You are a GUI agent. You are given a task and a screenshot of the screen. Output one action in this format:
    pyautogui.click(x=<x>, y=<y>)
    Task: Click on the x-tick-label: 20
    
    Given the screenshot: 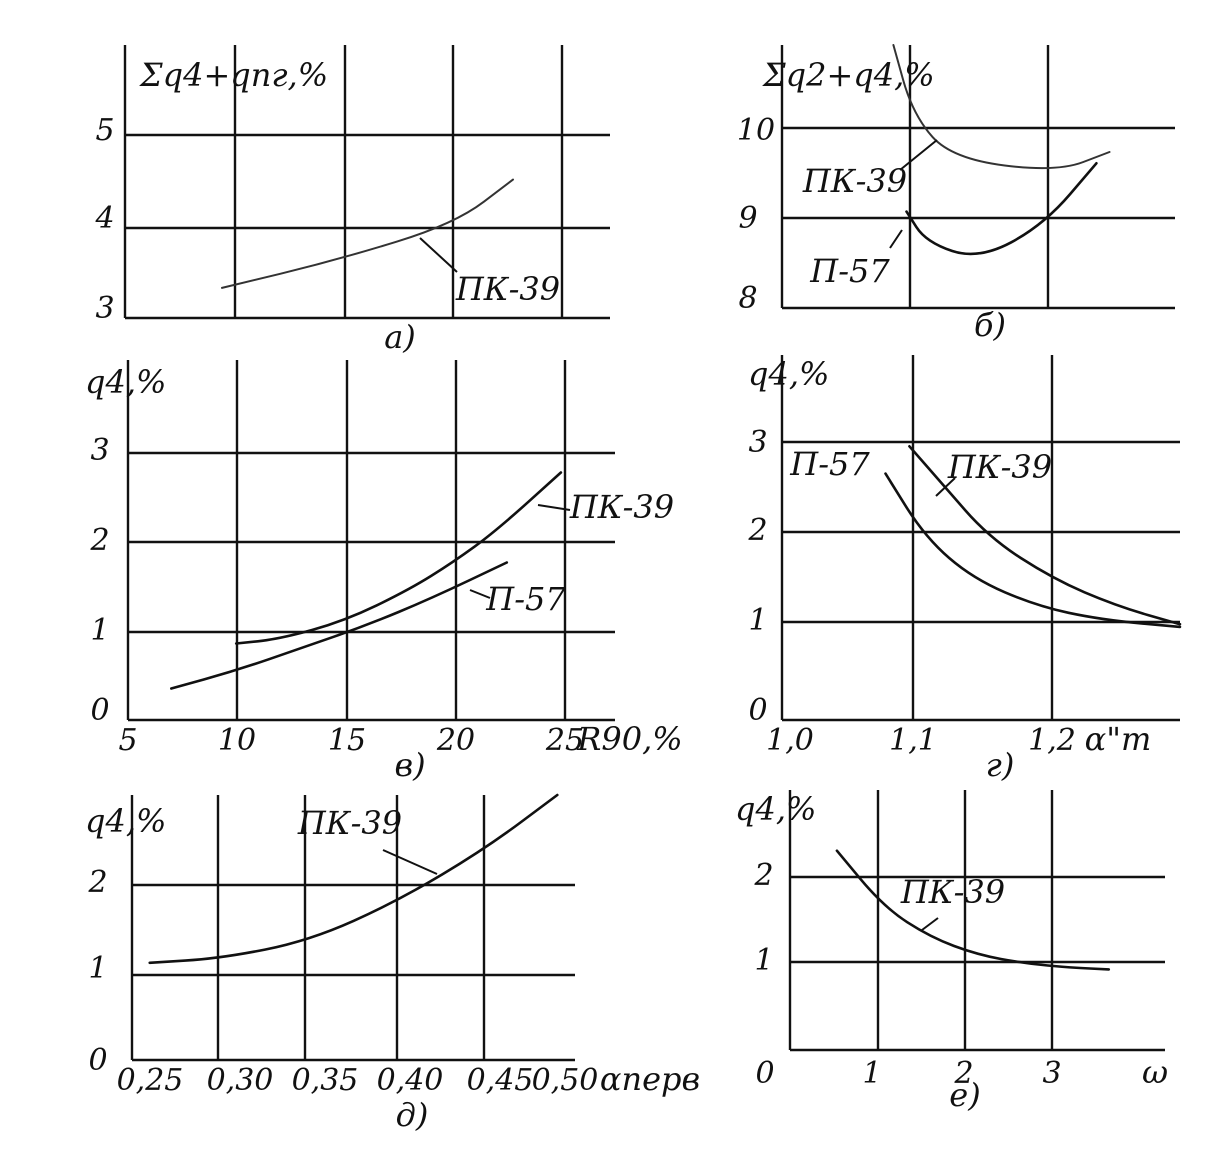 What is the action you would take?
    pyautogui.click(x=455, y=740)
    